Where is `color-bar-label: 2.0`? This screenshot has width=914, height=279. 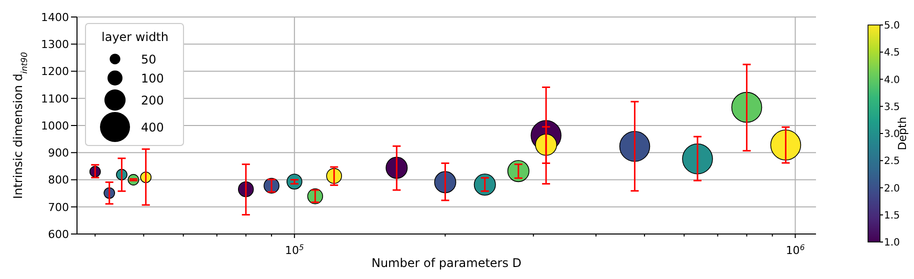 color-bar-label: 2.0 is located at coordinates (892, 188).